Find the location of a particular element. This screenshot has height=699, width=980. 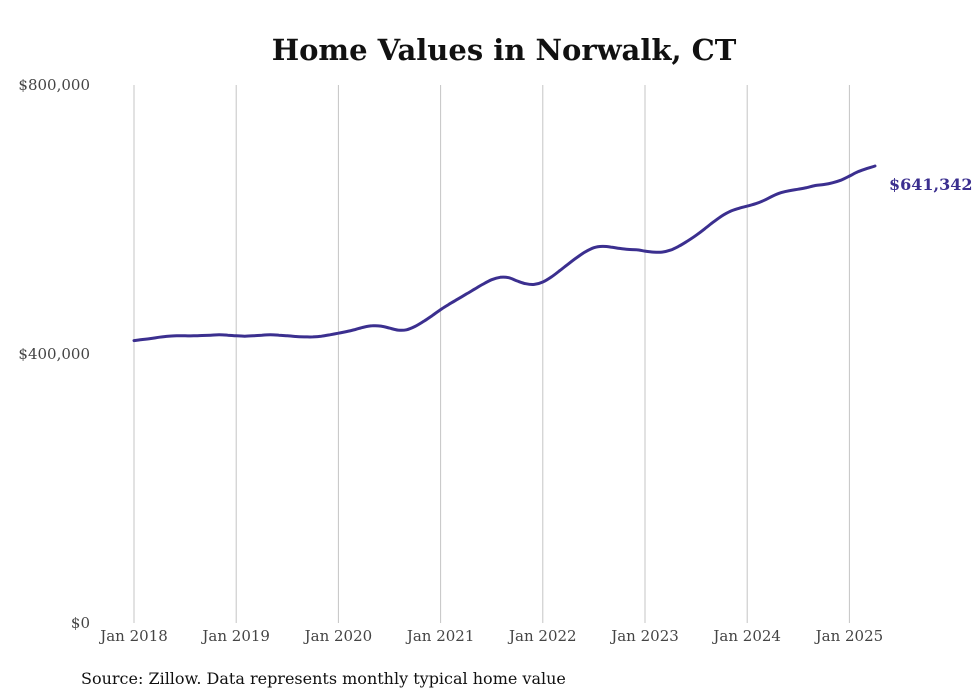

y-tick-label: $800,000 is located at coordinates (54, 85).